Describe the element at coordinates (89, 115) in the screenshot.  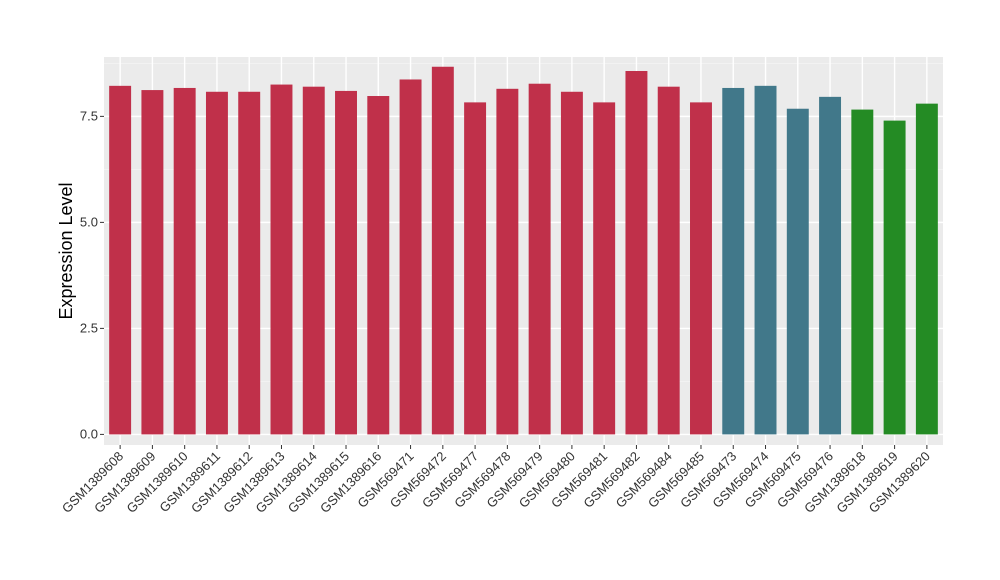
I see `y-tick-label: 7.5` at that location.